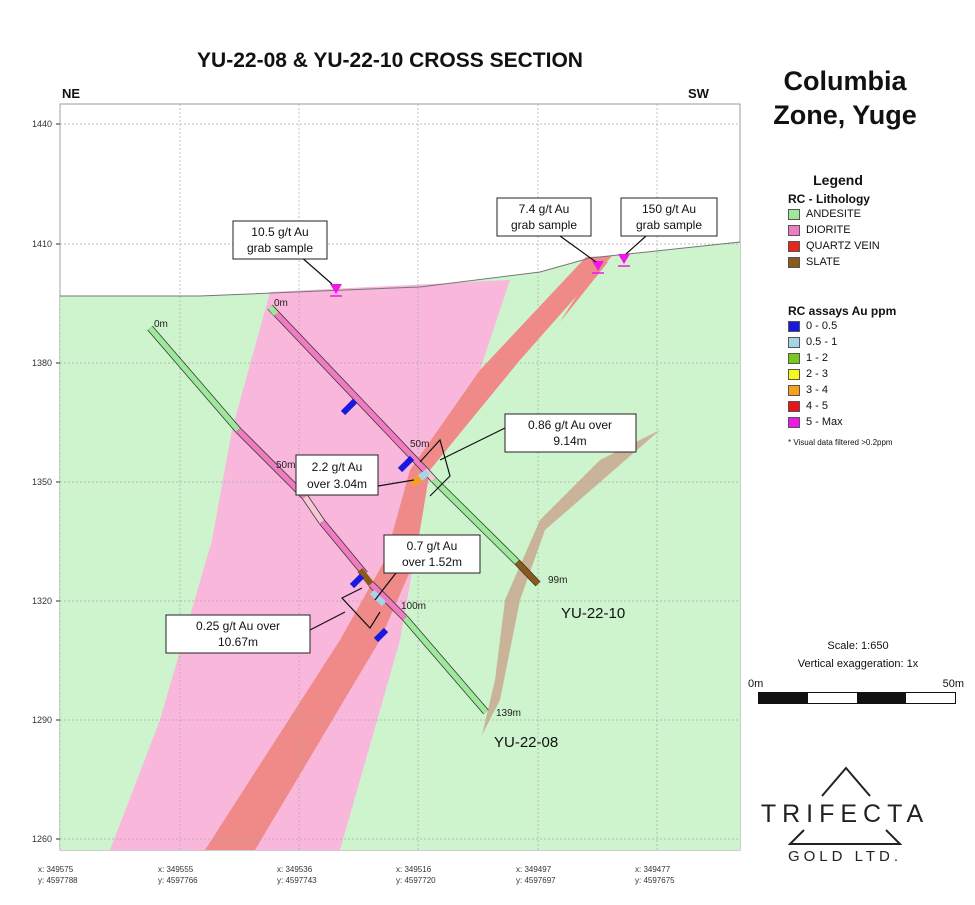  I want to click on svg-text: 150 g/t Au, so click(669, 209).